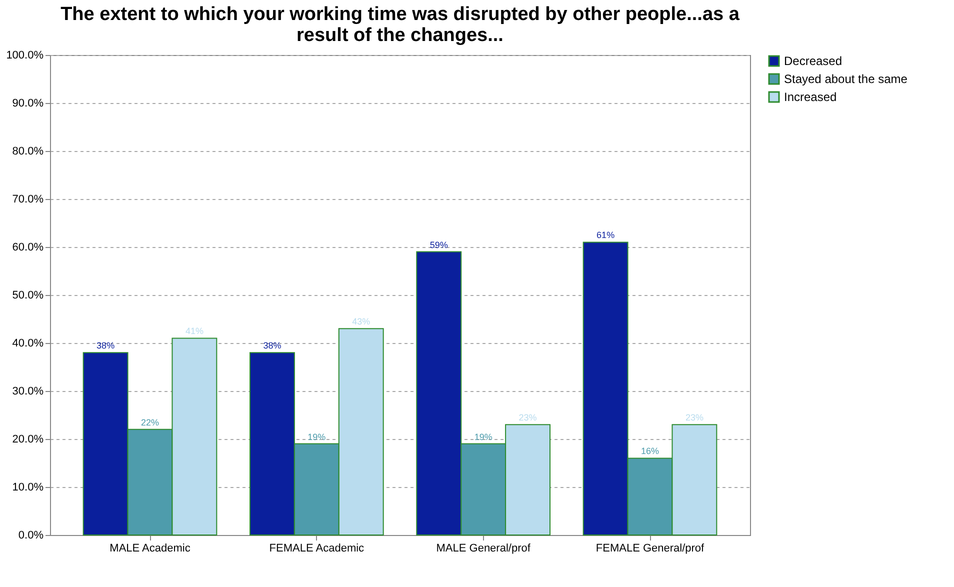  I want to click on data-label: 16%, so click(650, 451).